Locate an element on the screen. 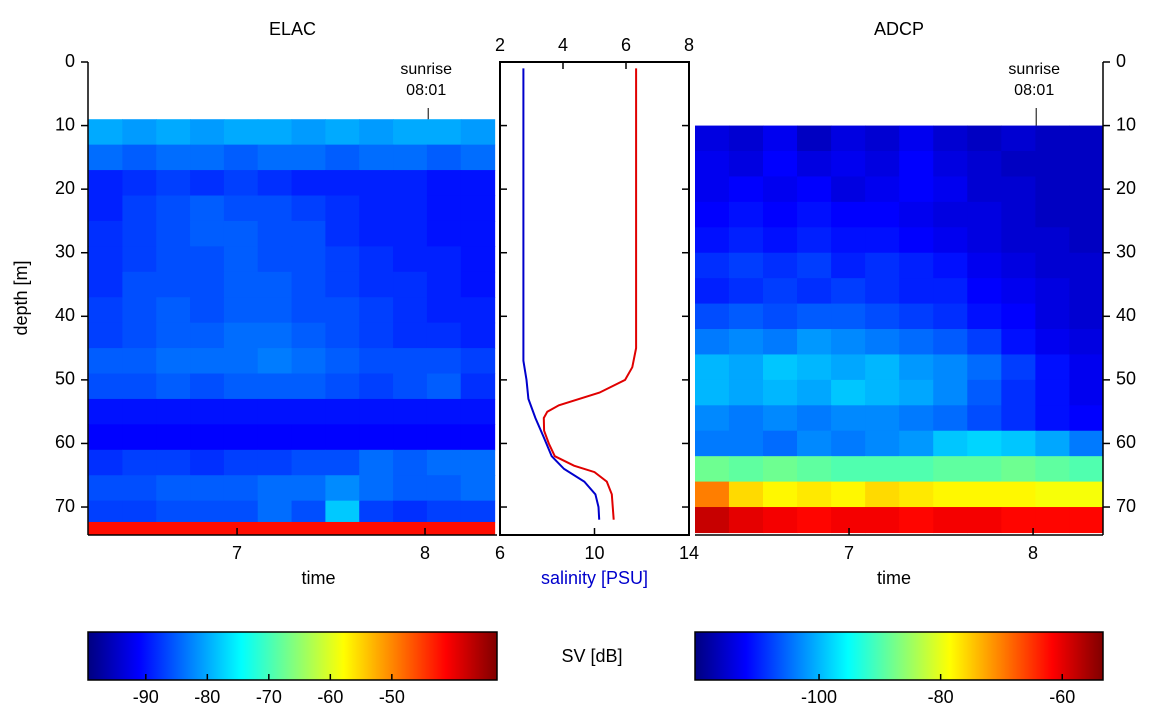  y-tick-label: 20 is located at coordinates (65, 188).